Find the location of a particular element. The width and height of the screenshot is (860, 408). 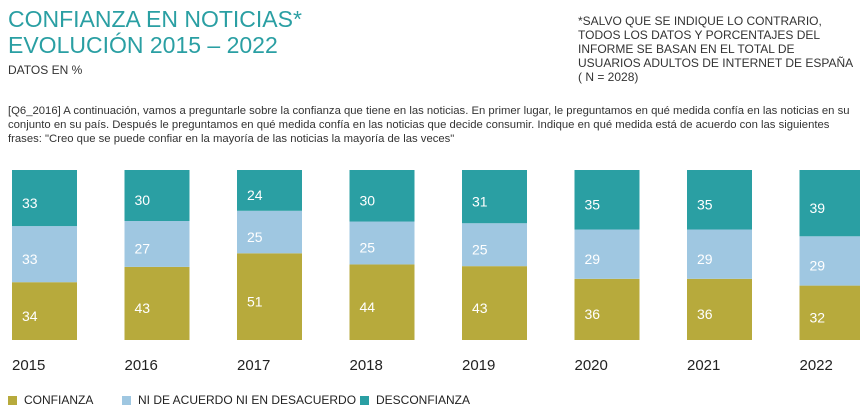

chart-subtitle: EVOLUCIÓN 2015 – 2022 is located at coordinates (143, 45).